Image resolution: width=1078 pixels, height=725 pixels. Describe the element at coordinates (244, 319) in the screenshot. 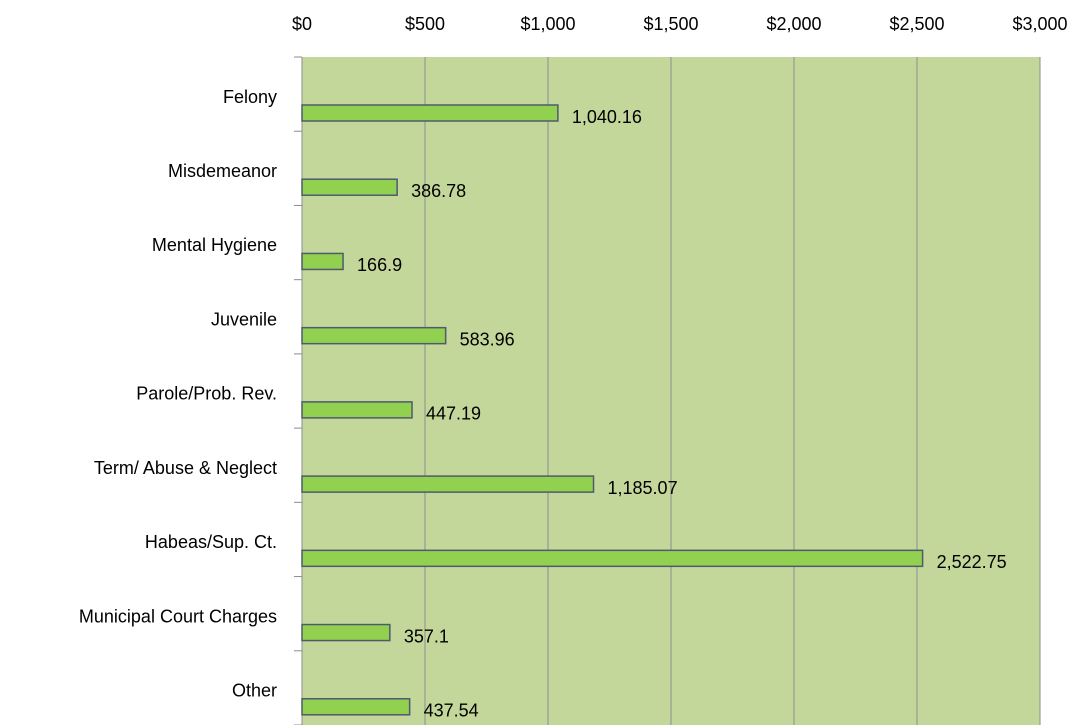

I see `y-tick-label: Juvenile` at that location.